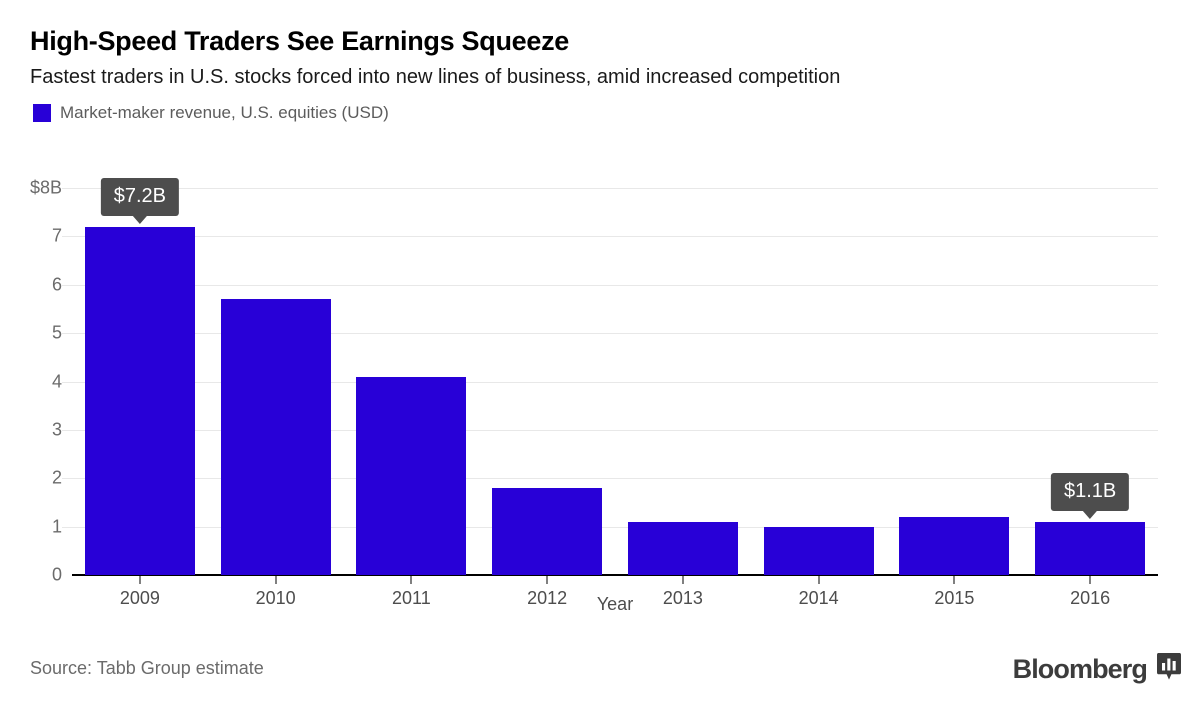 Image resolution: width=1200 pixels, height=715 pixels. I want to click on brand-wordmark: Bloomberg, so click(1080, 668).